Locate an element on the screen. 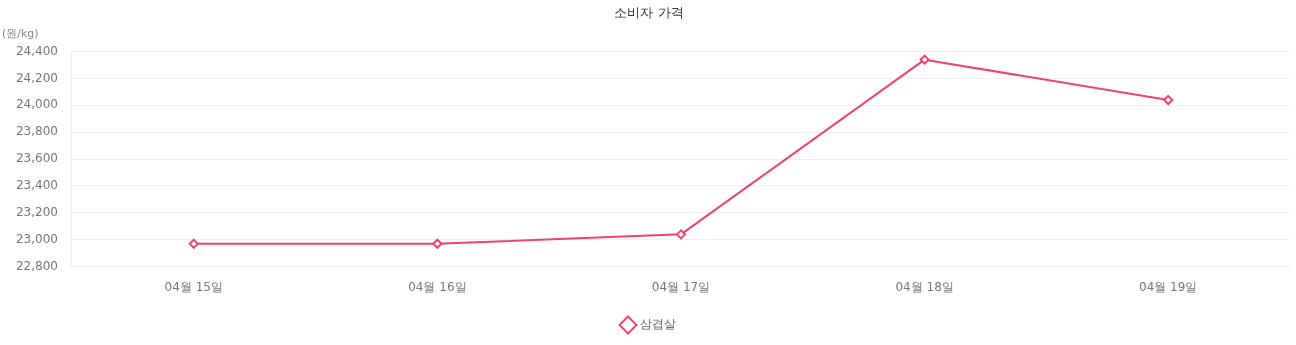  y-tick-label: 23,000 is located at coordinates (36, 238).